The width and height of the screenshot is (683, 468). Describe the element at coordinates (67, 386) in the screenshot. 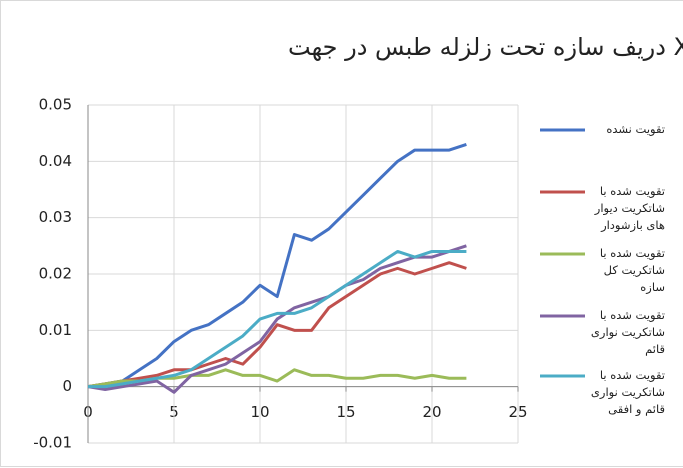

I see `y-tick-label: 0` at that location.